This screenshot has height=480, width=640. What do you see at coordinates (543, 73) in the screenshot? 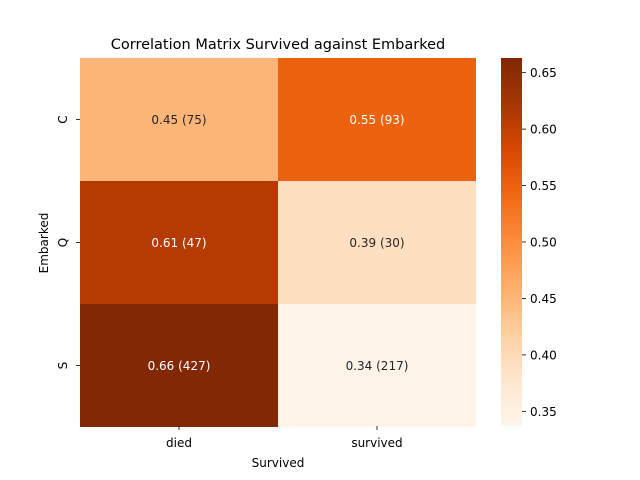
I see `colorbar-tick-label: 0.65` at bounding box center [543, 73].